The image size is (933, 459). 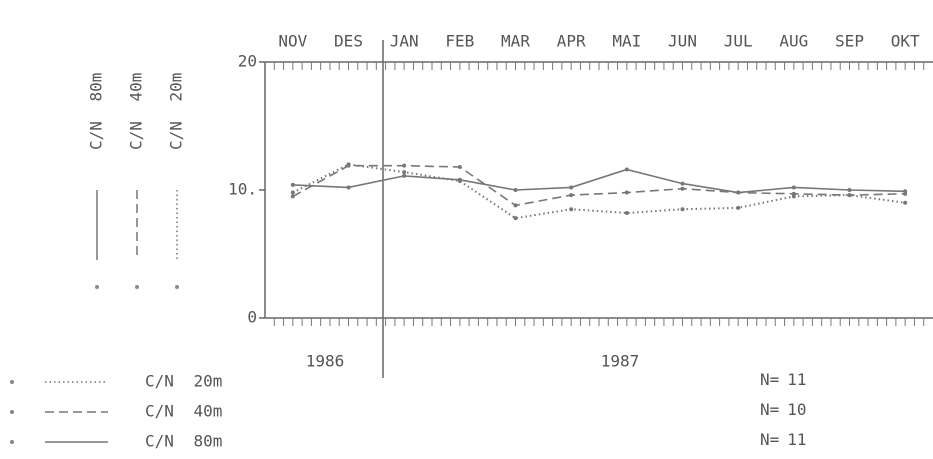 What do you see at coordinates (796, 409) in the screenshot?
I see `n-value: 10` at bounding box center [796, 409].